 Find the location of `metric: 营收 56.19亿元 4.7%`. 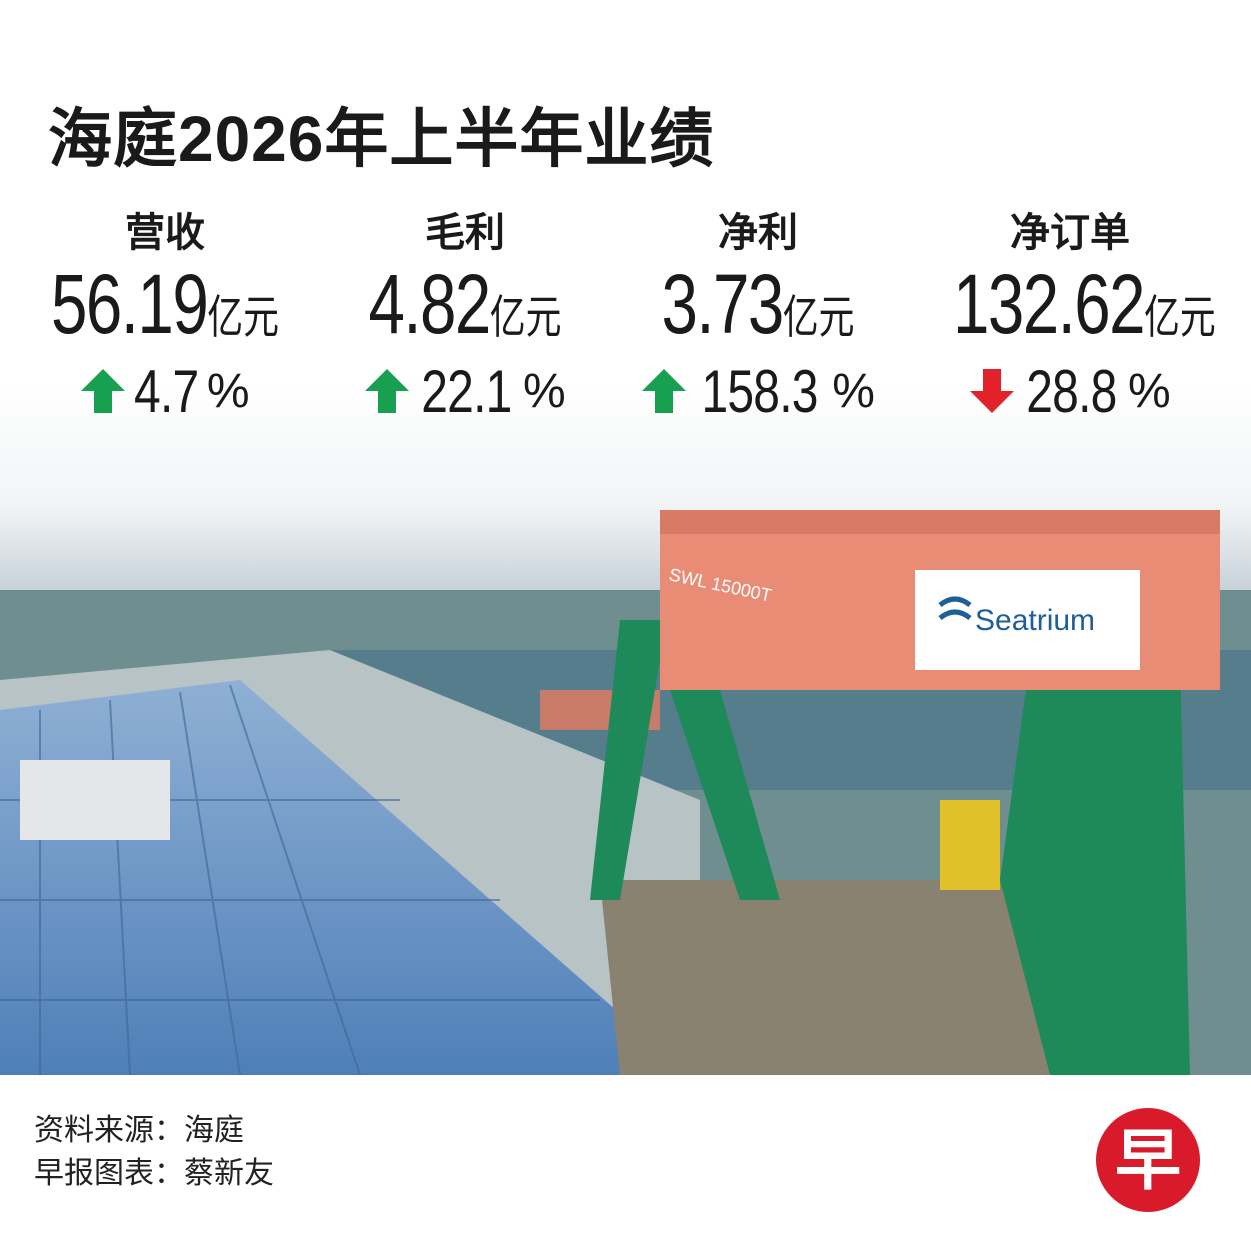

metric: 营收 56.19亿元 4.7% is located at coordinates (165, 313).